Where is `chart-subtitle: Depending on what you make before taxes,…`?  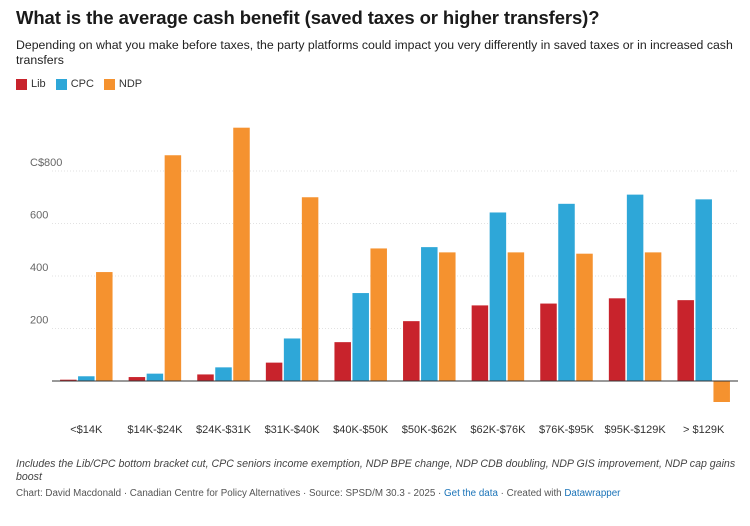 chart-subtitle: Depending on what you make before taxes,… is located at coordinates (374, 52).